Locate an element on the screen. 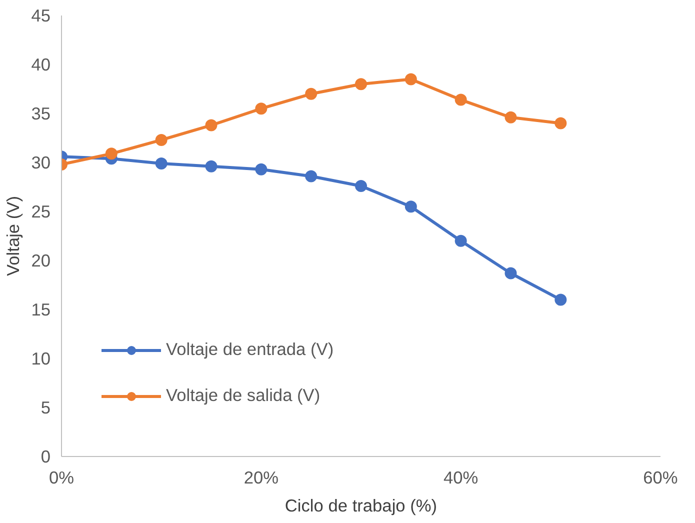  x-axis-title: Ciclo de trabajo (%) is located at coordinates (361, 506).